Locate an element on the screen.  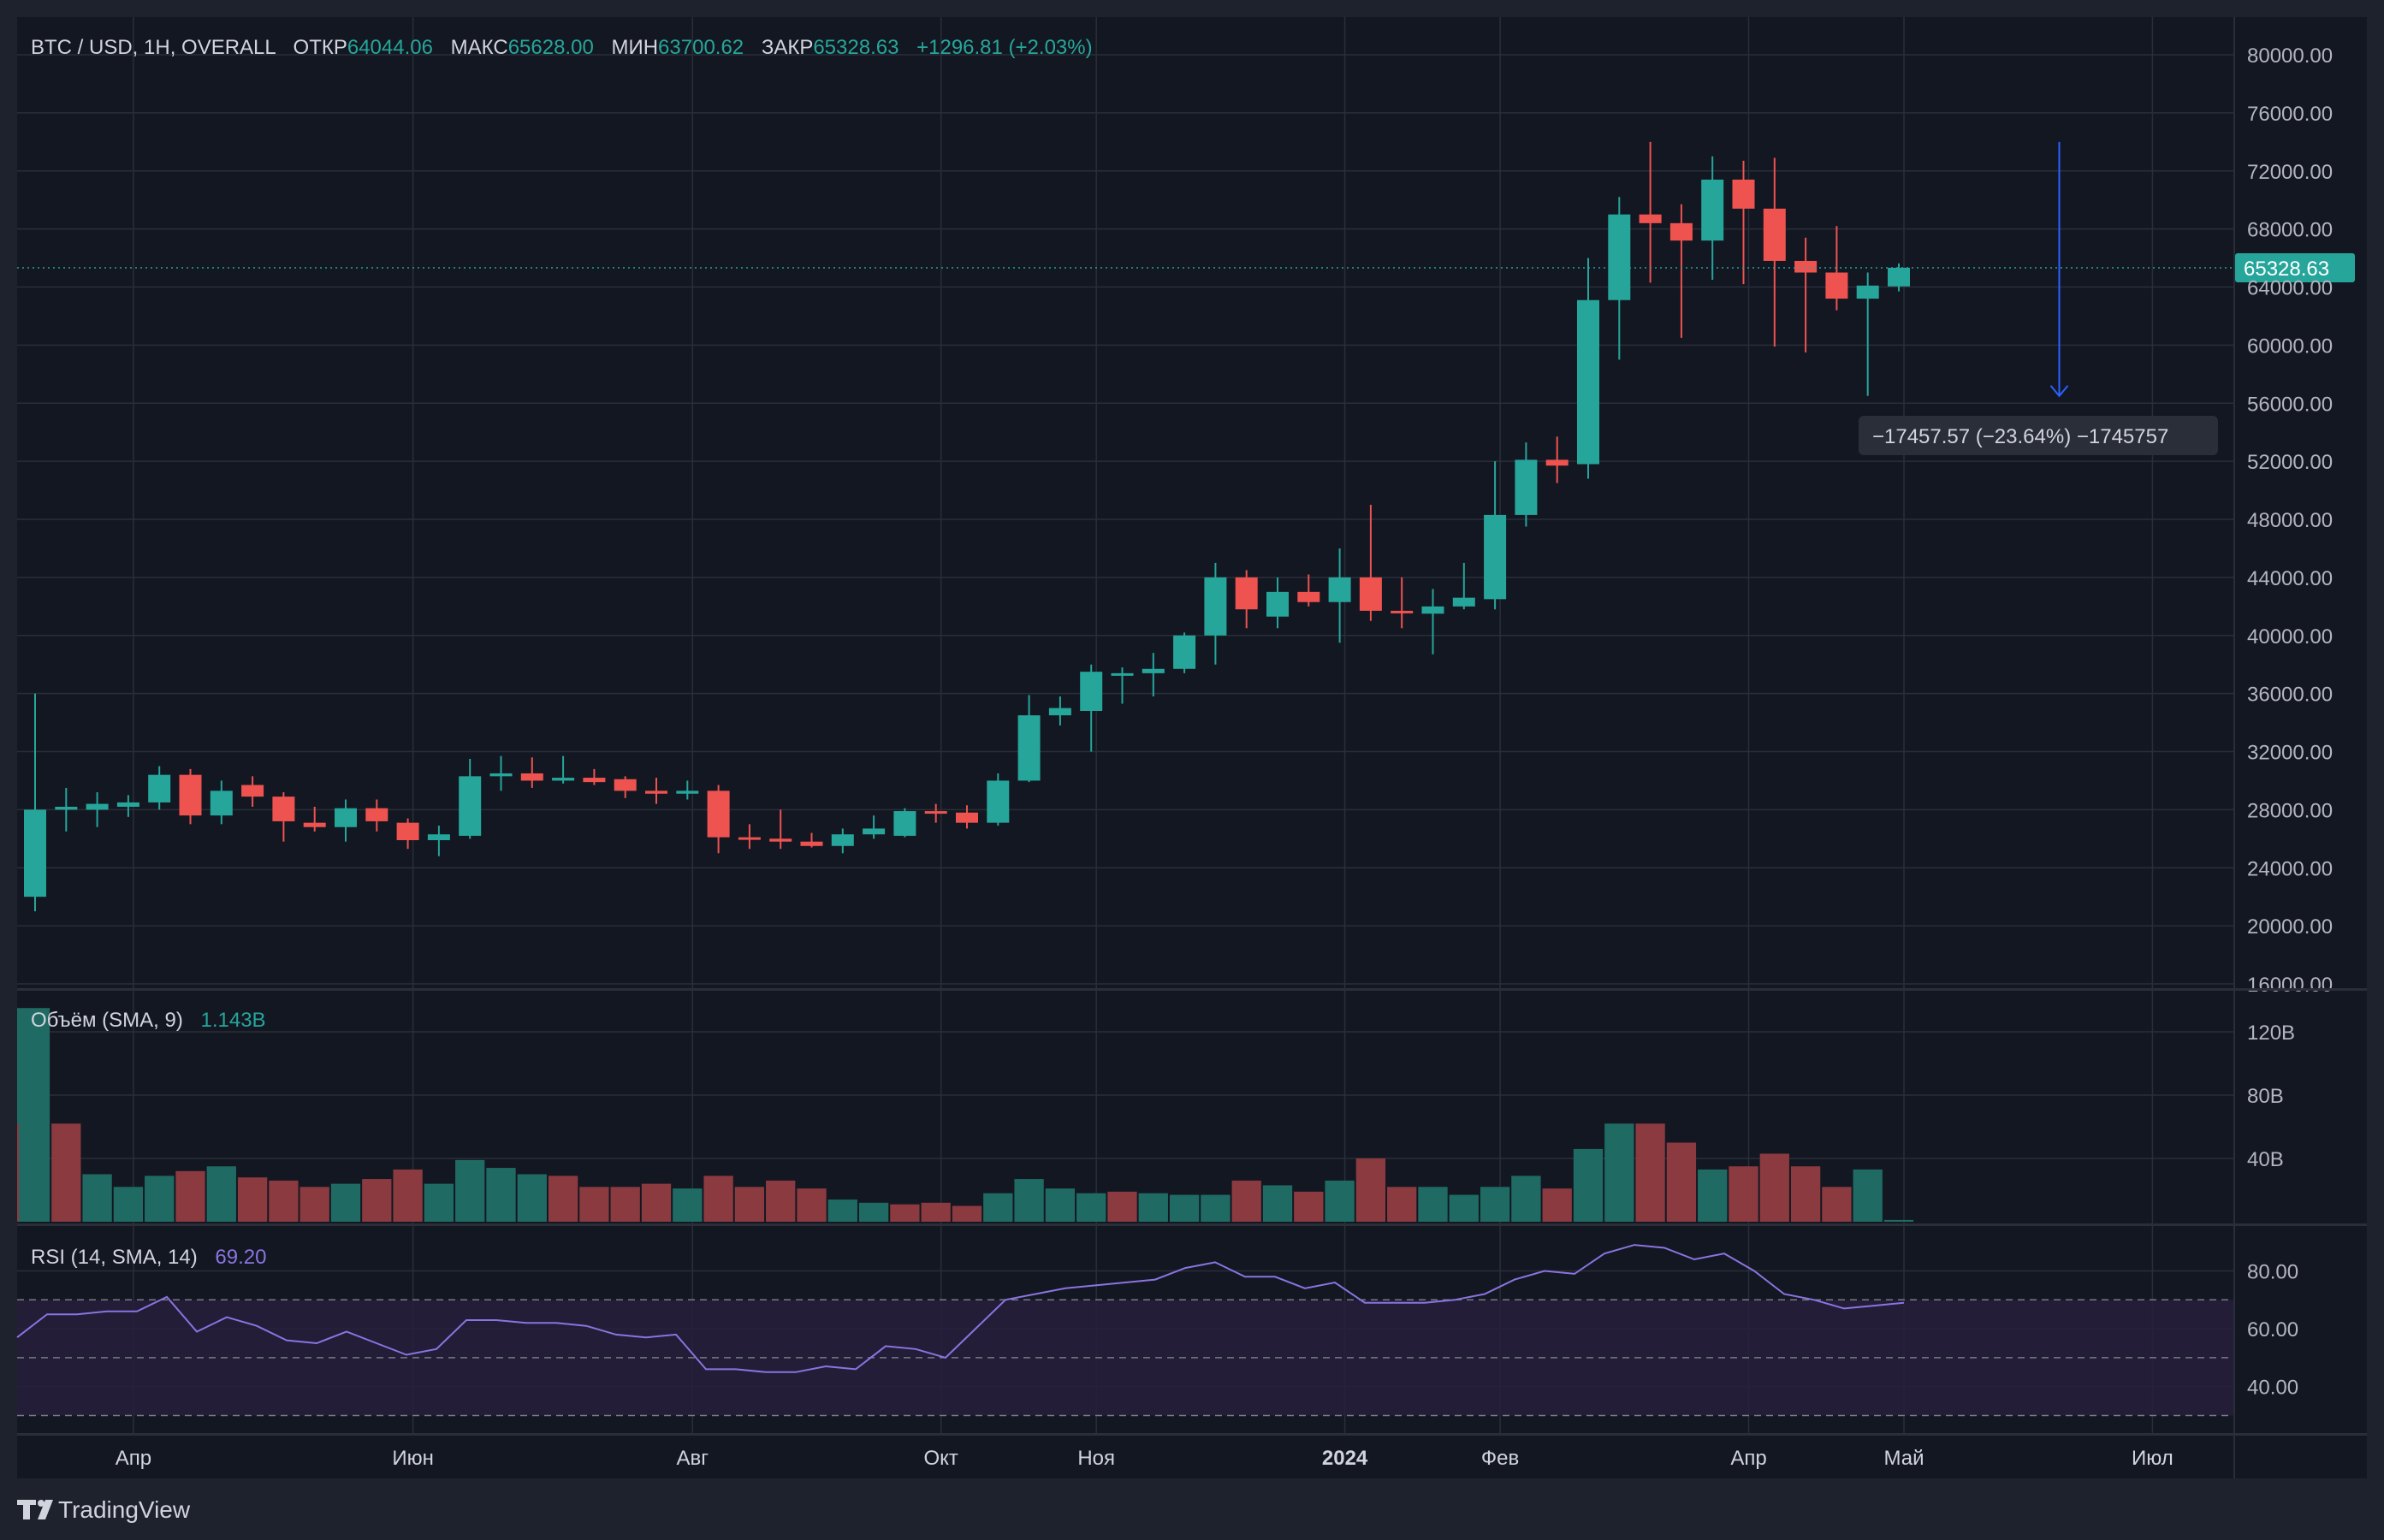
volume-legend: Объём (SMA, 9) 1.143B is located at coordinates (148, 1020).